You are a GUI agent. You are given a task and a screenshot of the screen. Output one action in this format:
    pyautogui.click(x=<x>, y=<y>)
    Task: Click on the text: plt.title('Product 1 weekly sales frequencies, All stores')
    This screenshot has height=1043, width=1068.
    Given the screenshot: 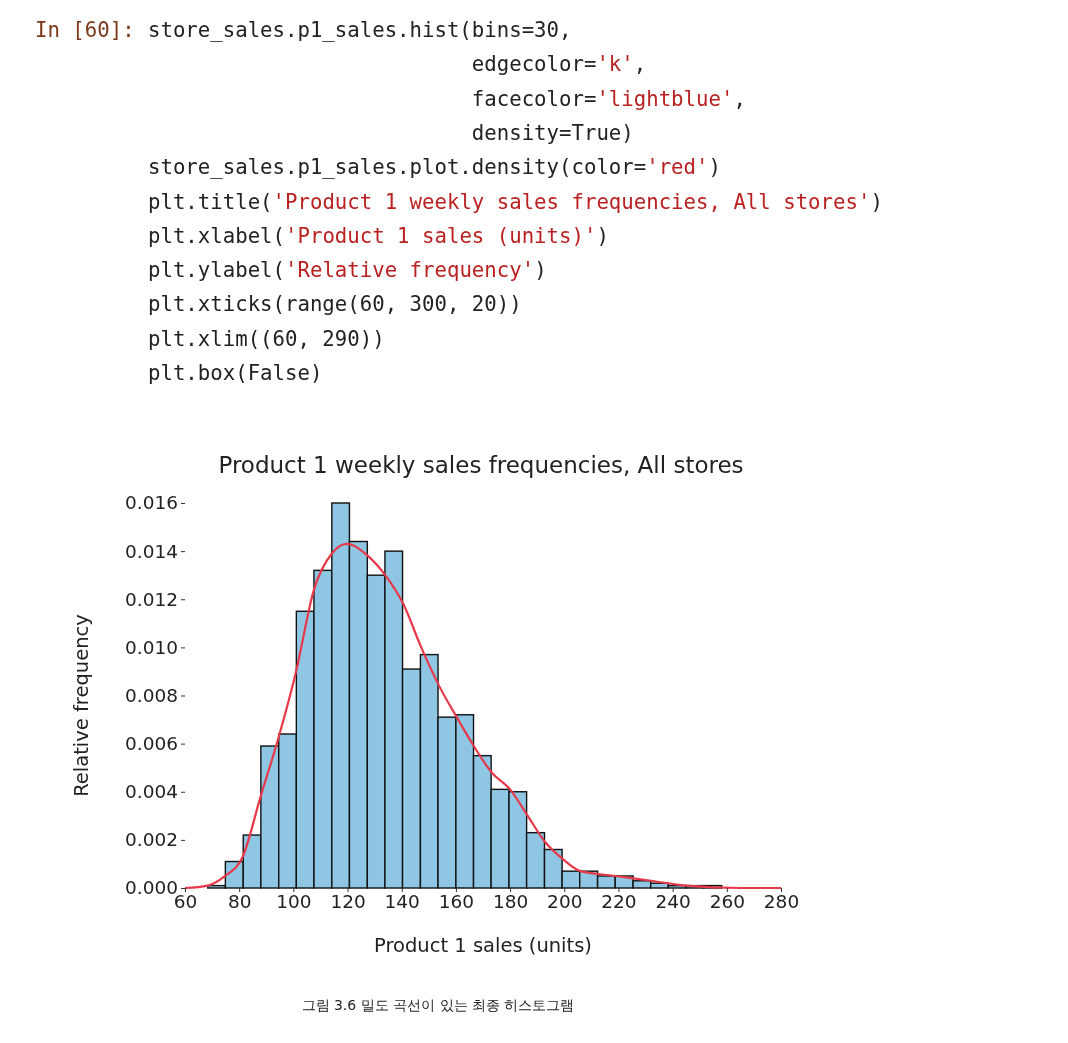 What is the action you would take?
    pyautogui.click(x=515, y=201)
    